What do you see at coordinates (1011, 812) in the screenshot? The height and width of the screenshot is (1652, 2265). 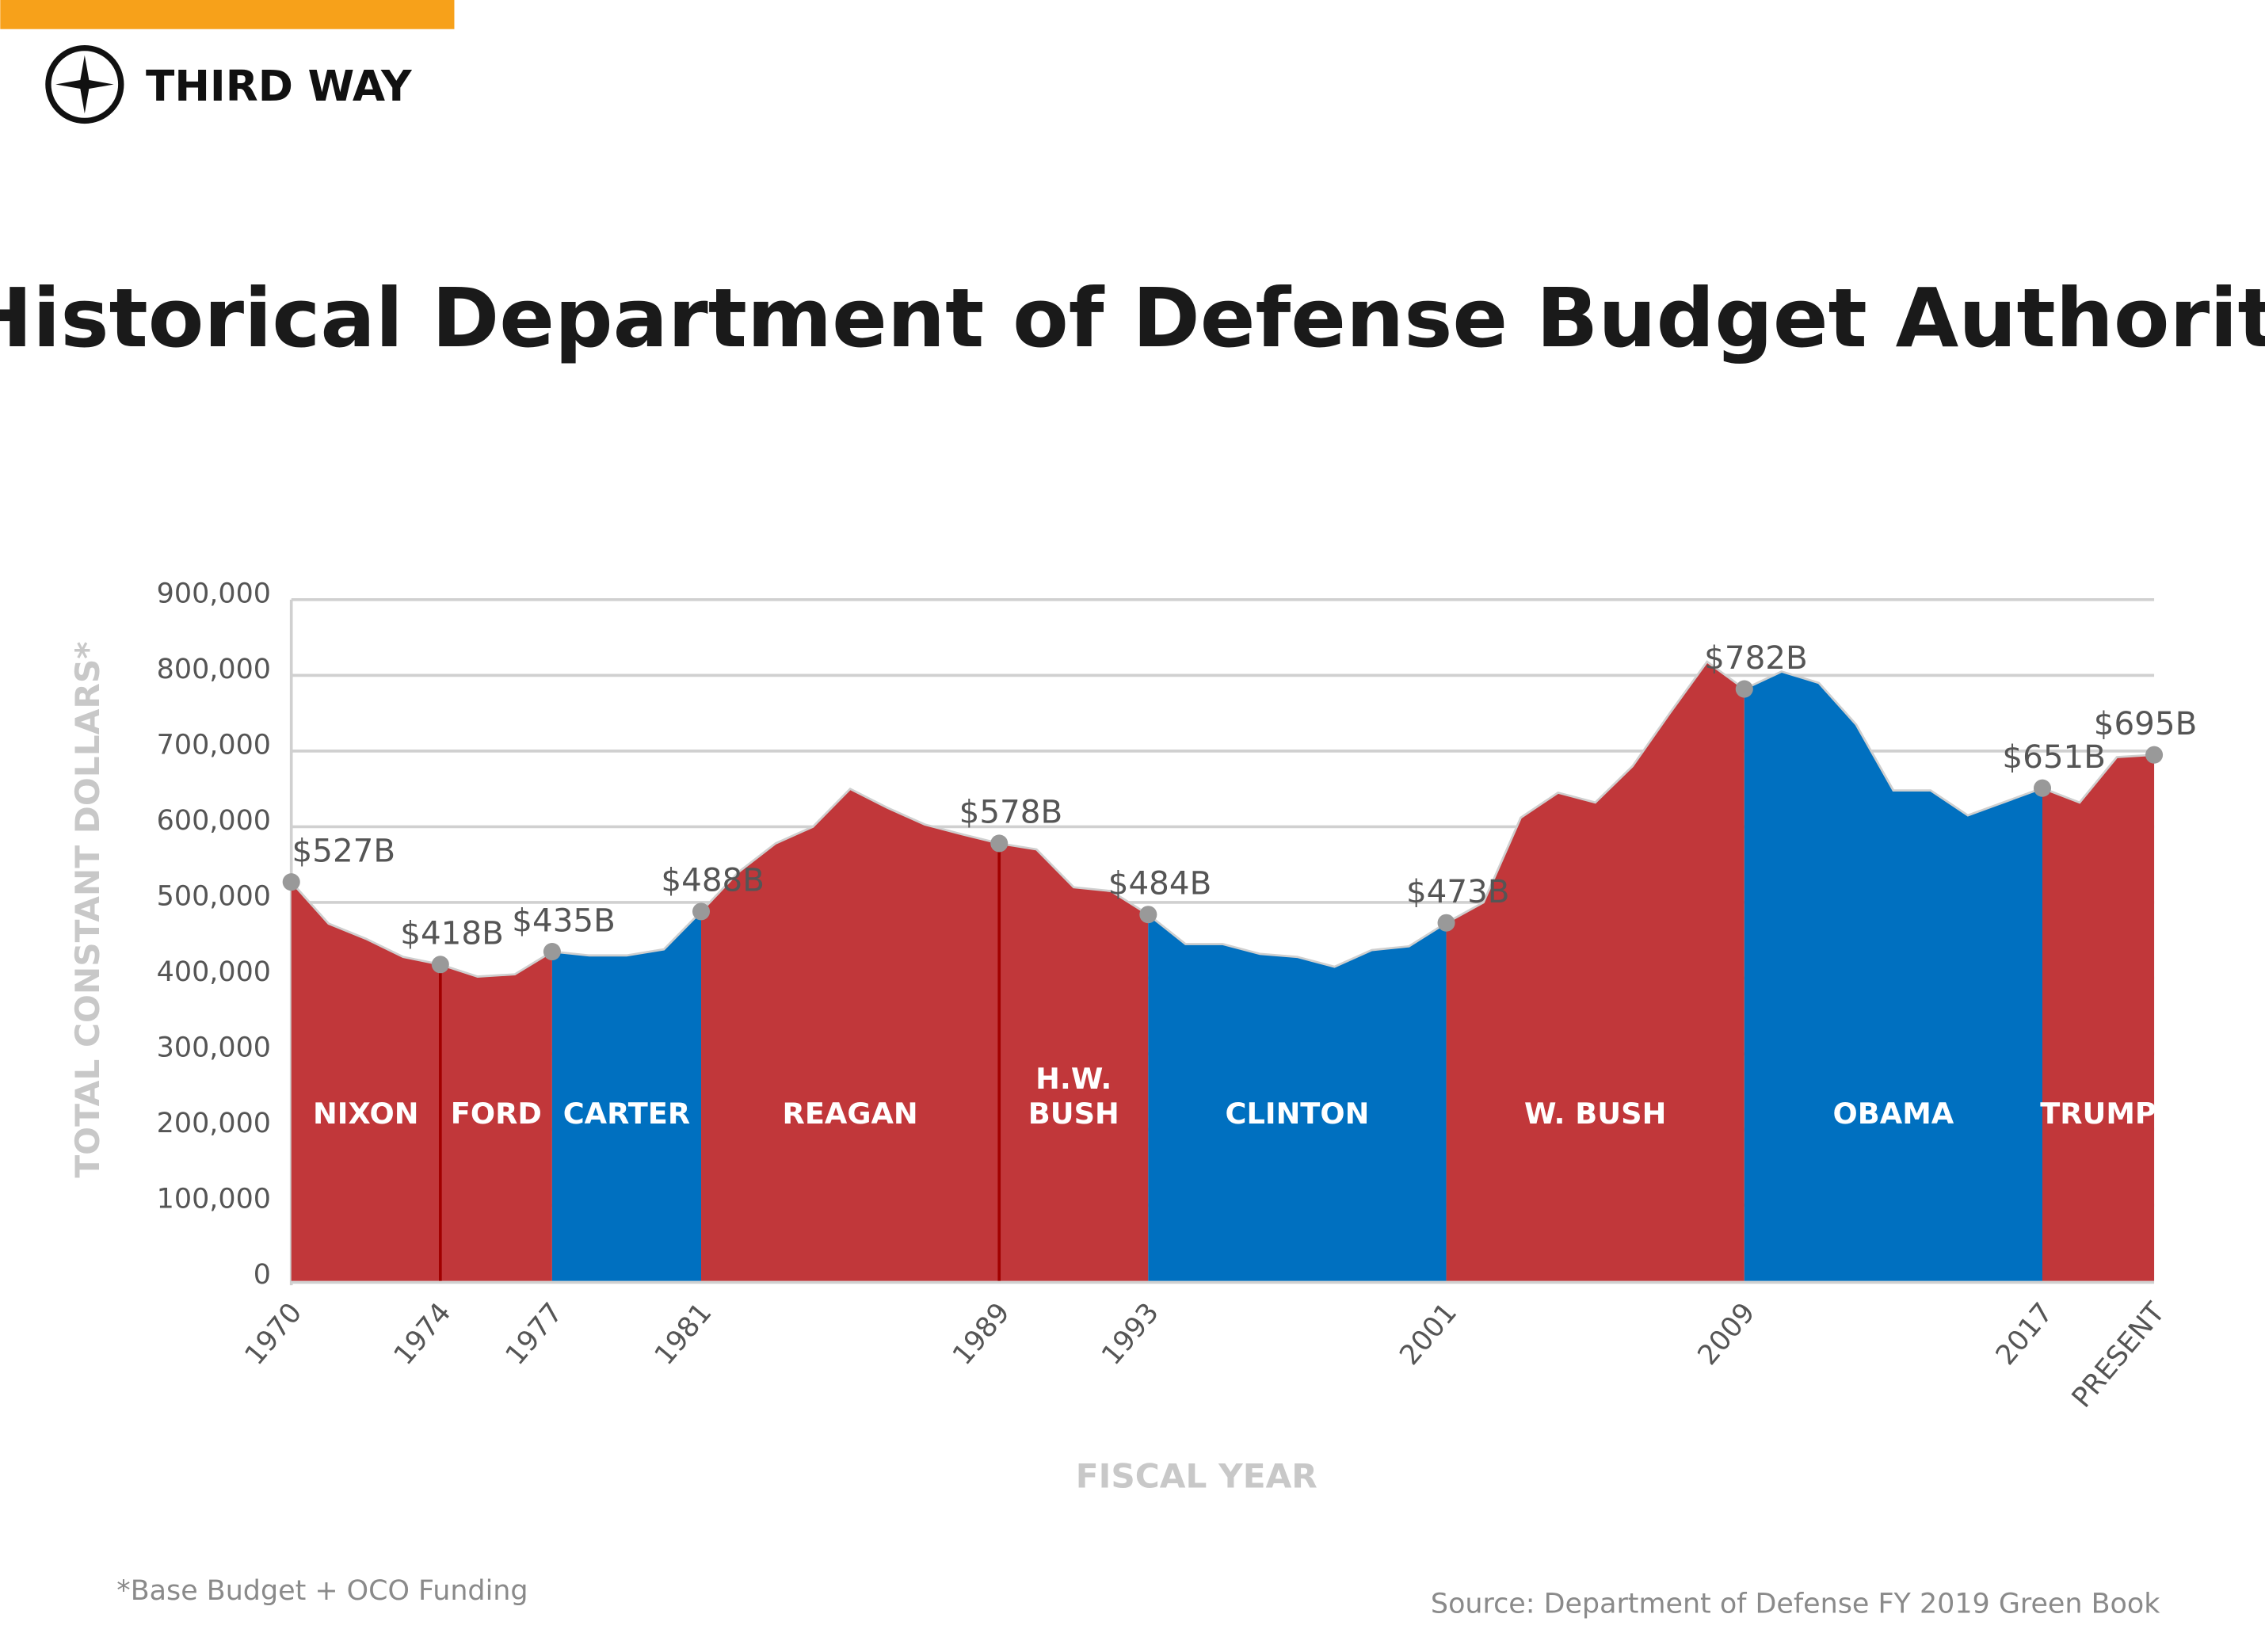 I see `data-label: $578B` at bounding box center [1011, 812].